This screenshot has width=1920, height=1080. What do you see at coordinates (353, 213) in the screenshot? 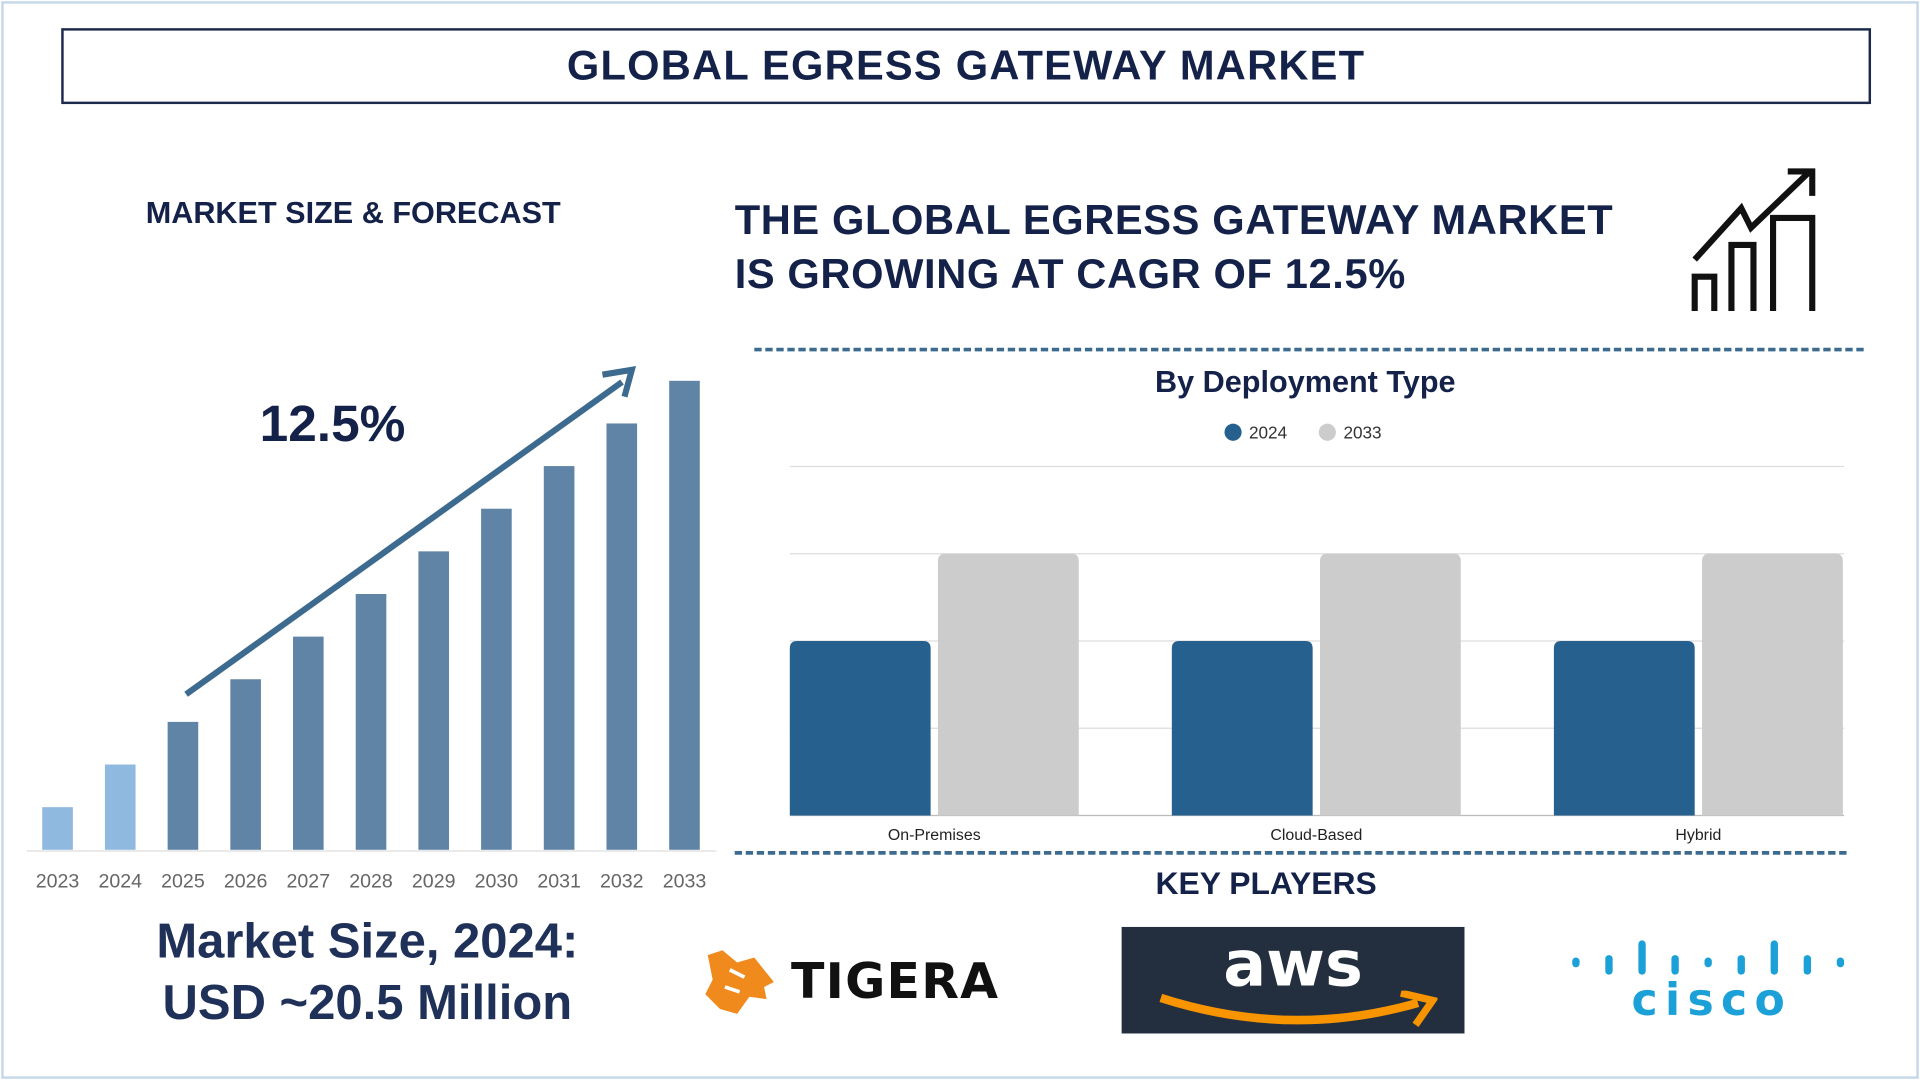
I see `section-title: MARKET SIZE & FORECAST` at bounding box center [353, 213].